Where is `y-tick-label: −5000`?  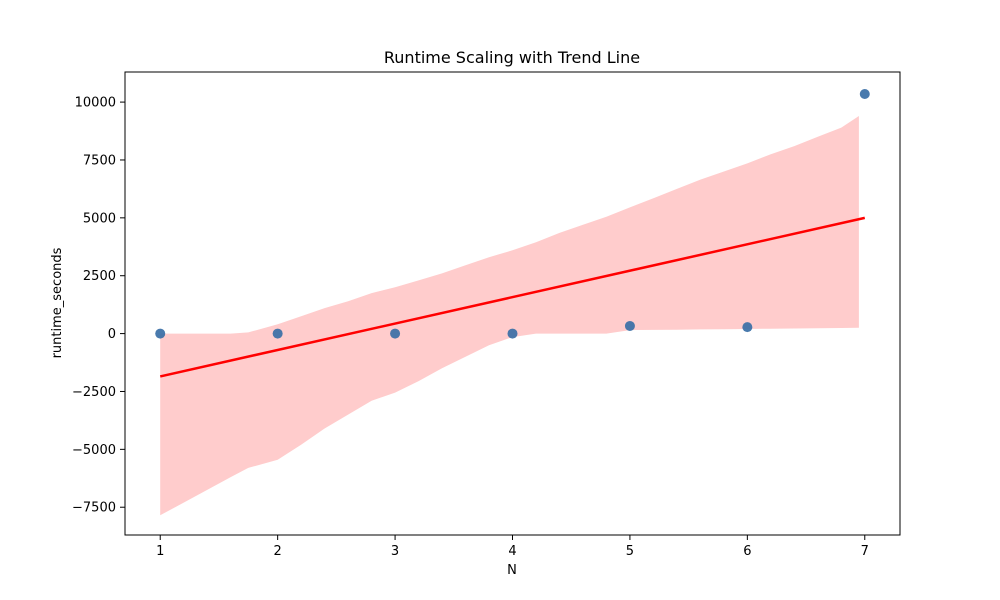
y-tick-label: −5000 is located at coordinates (94, 450).